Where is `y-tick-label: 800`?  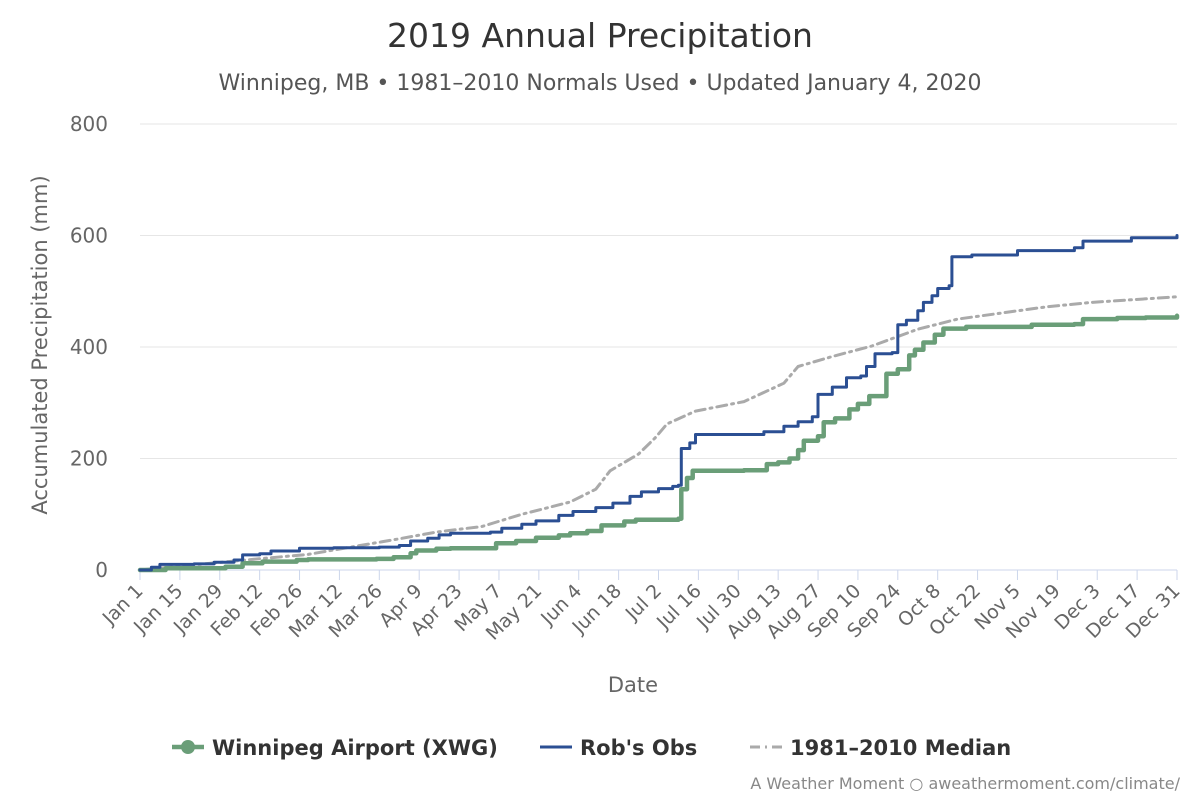 y-tick-label: 800 is located at coordinates (89, 124).